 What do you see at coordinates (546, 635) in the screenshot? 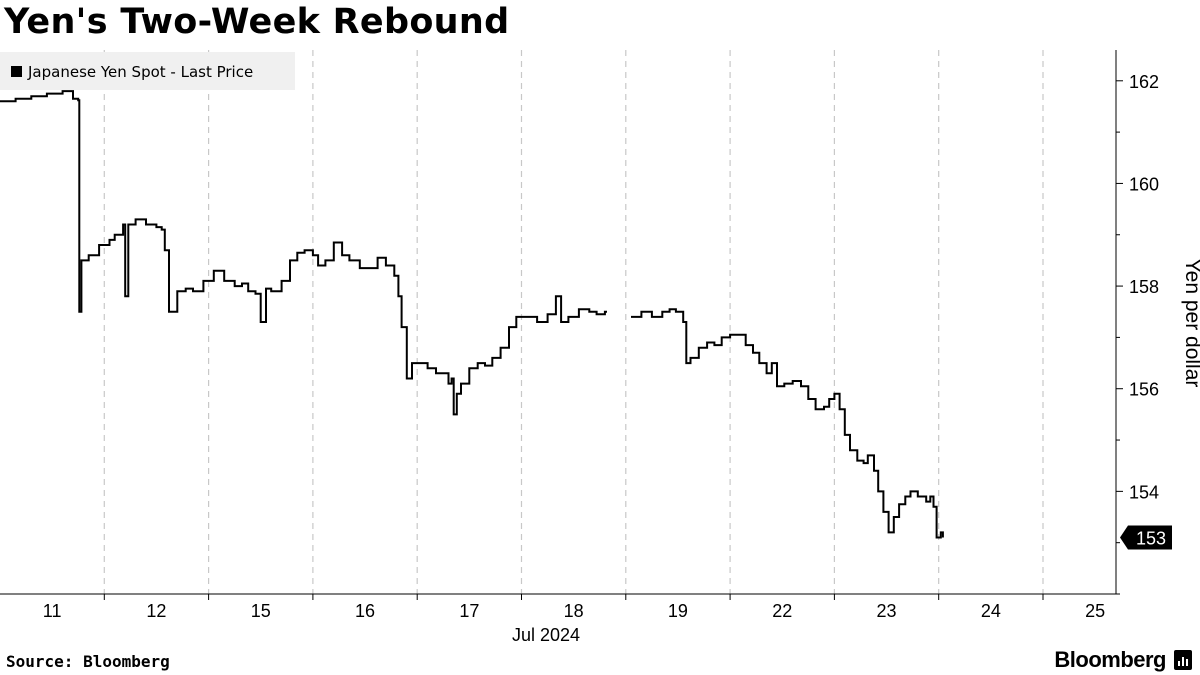
I see `x-sublabel: Jul 2024` at bounding box center [546, 635].